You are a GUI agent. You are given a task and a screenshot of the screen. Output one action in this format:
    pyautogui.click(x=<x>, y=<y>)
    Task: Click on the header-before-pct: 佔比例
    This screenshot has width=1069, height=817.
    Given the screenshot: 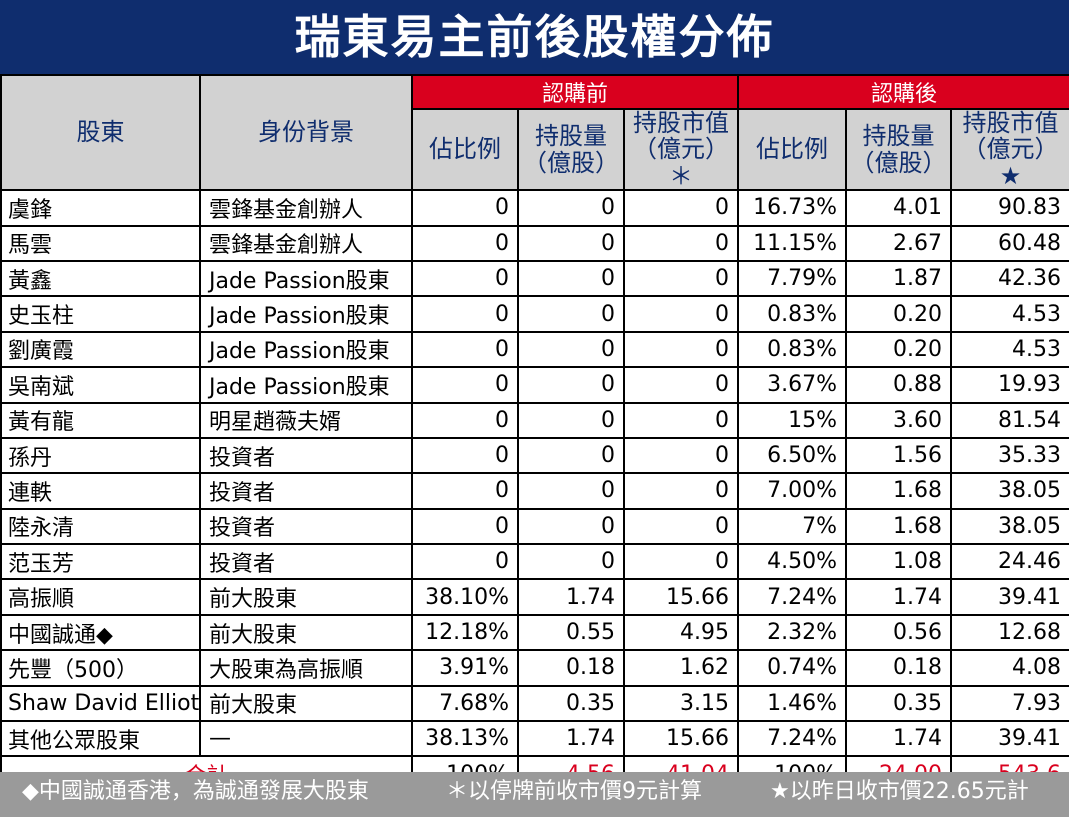 What is the action you would take?
    pyautogui.click(x=465, y=149)
    